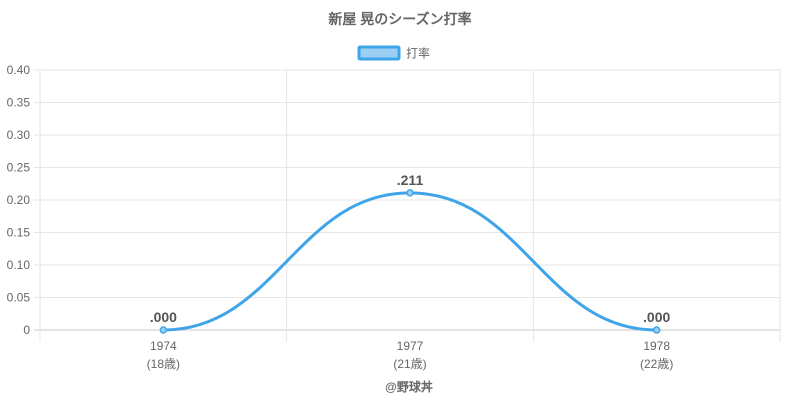  What do you see at coordinates (19, 298) in the screenshot?
I see `y-tick-label: 0.05` at bounding box center [19, 298].